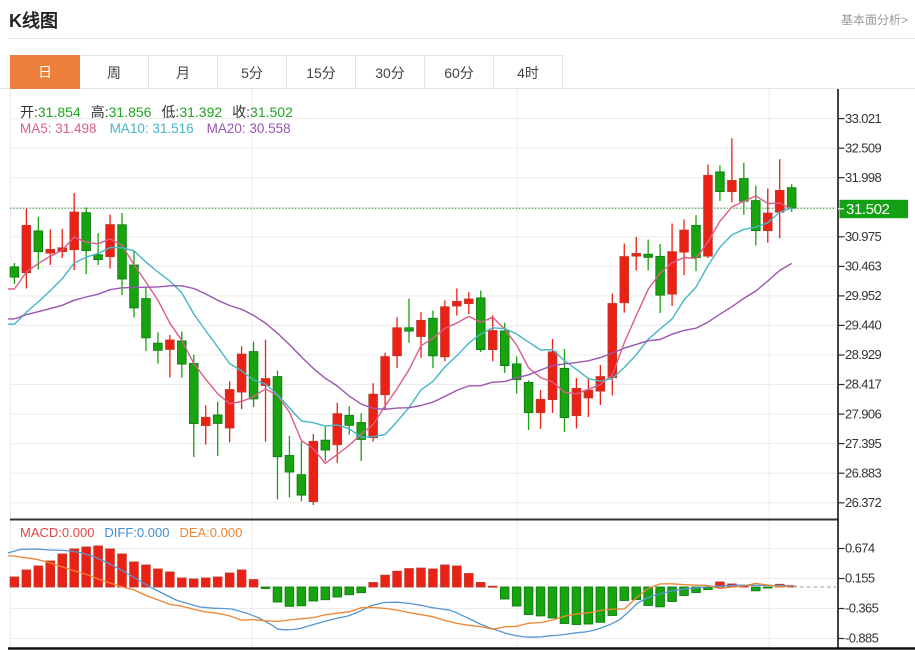 The width and height of the screenshot is (915, 650). I want to click on svg-text: 28.417, so click(863, 384).